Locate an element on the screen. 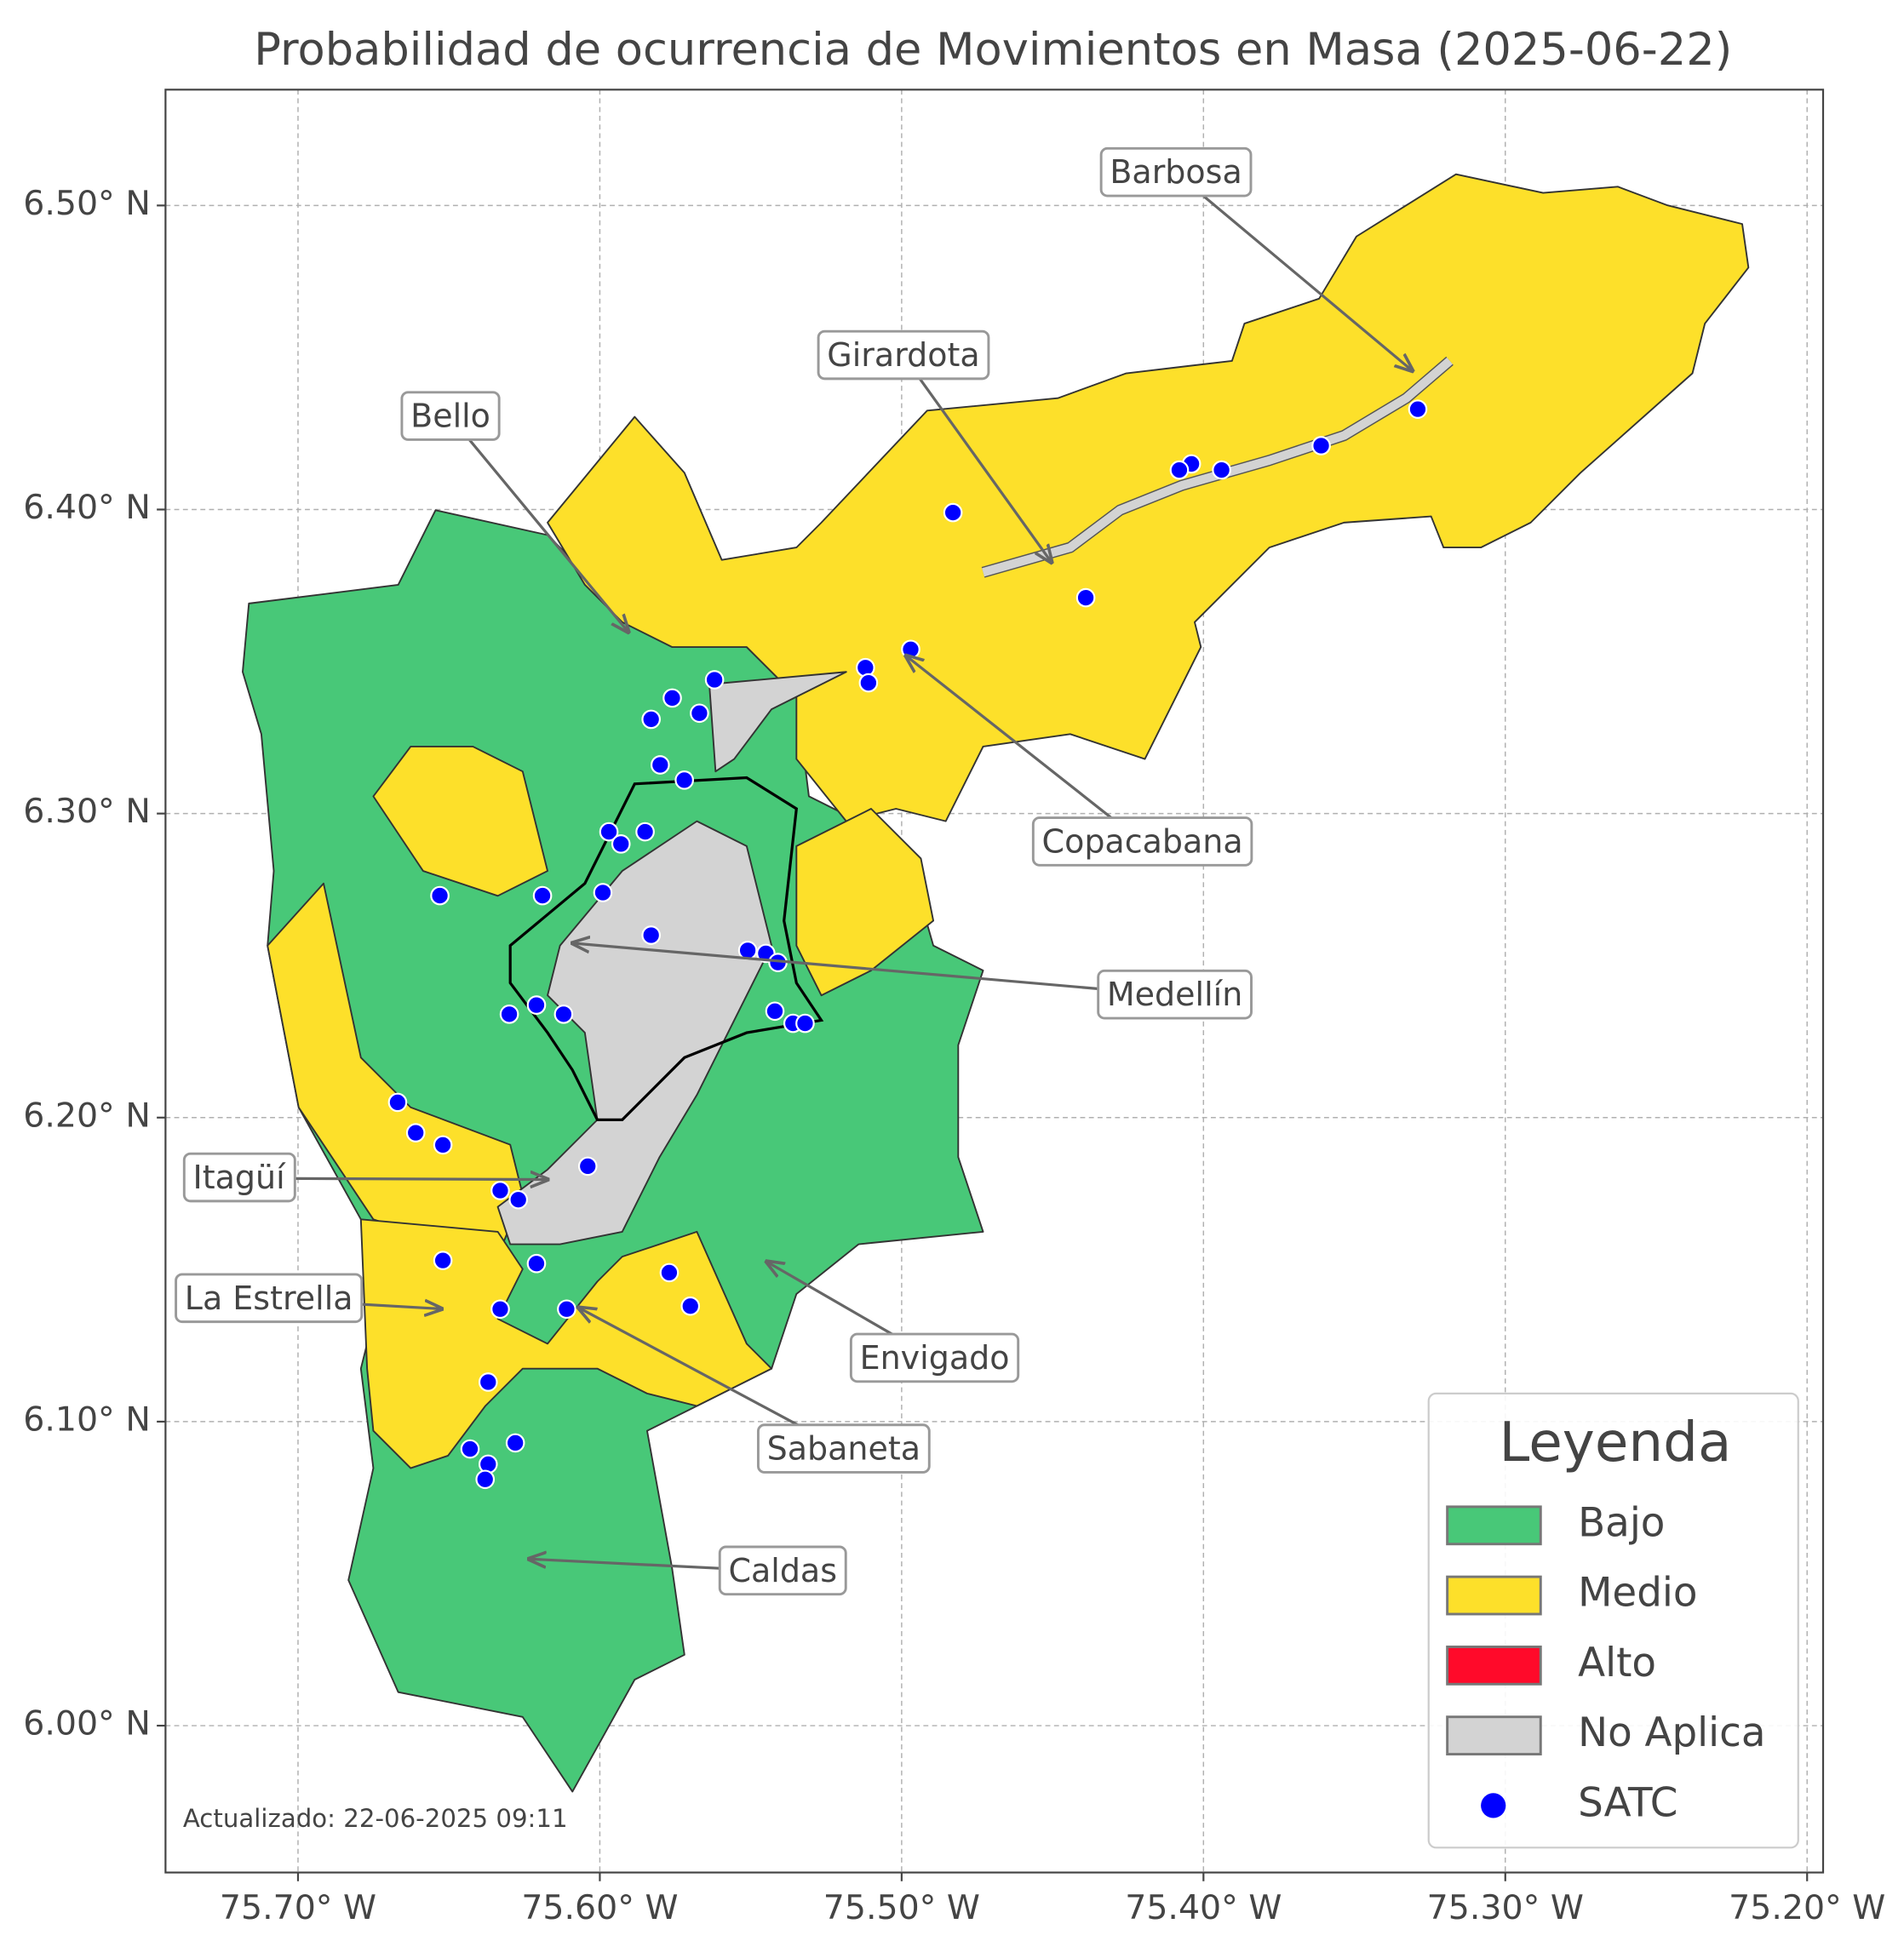 This screenshot has width=1904, height=1941. annotation-label: Copacabana is located at coordinates (1142, 841).